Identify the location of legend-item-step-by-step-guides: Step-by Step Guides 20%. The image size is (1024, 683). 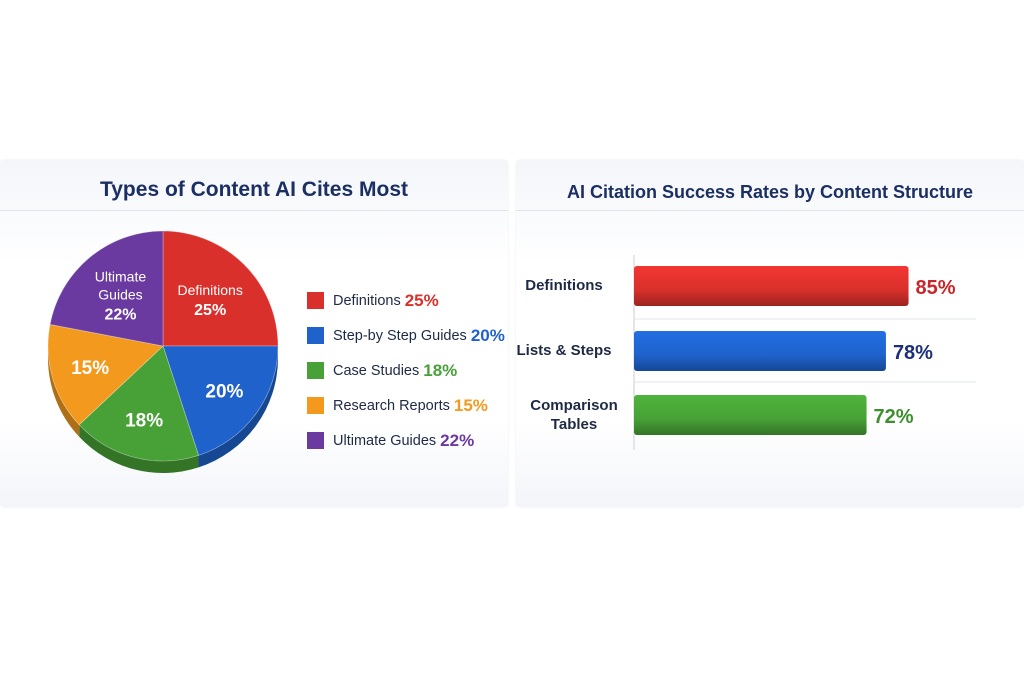
(406, 335).